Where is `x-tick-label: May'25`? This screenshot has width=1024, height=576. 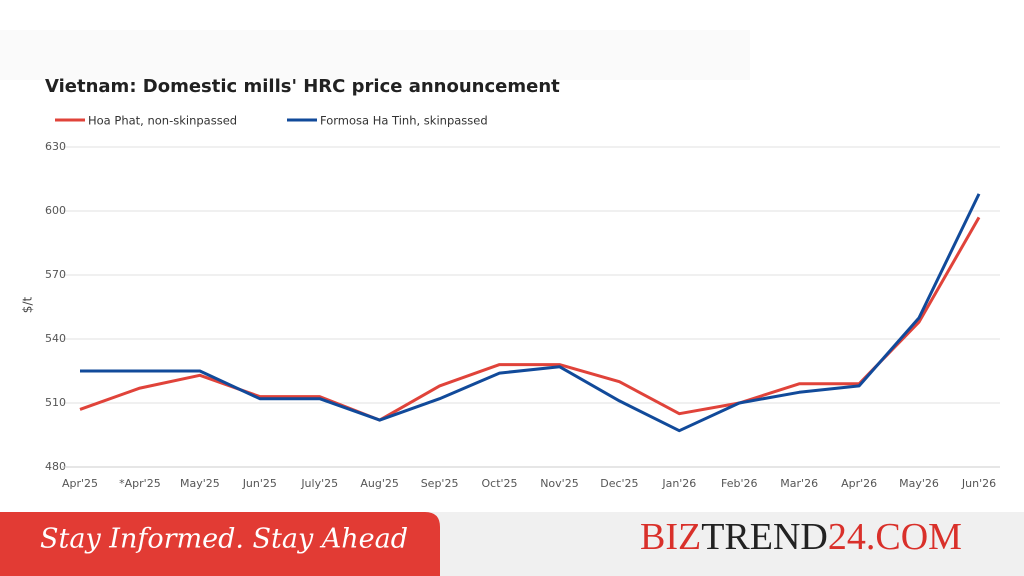 x-tick-label: May'25 is located at coordinates (200, 483).